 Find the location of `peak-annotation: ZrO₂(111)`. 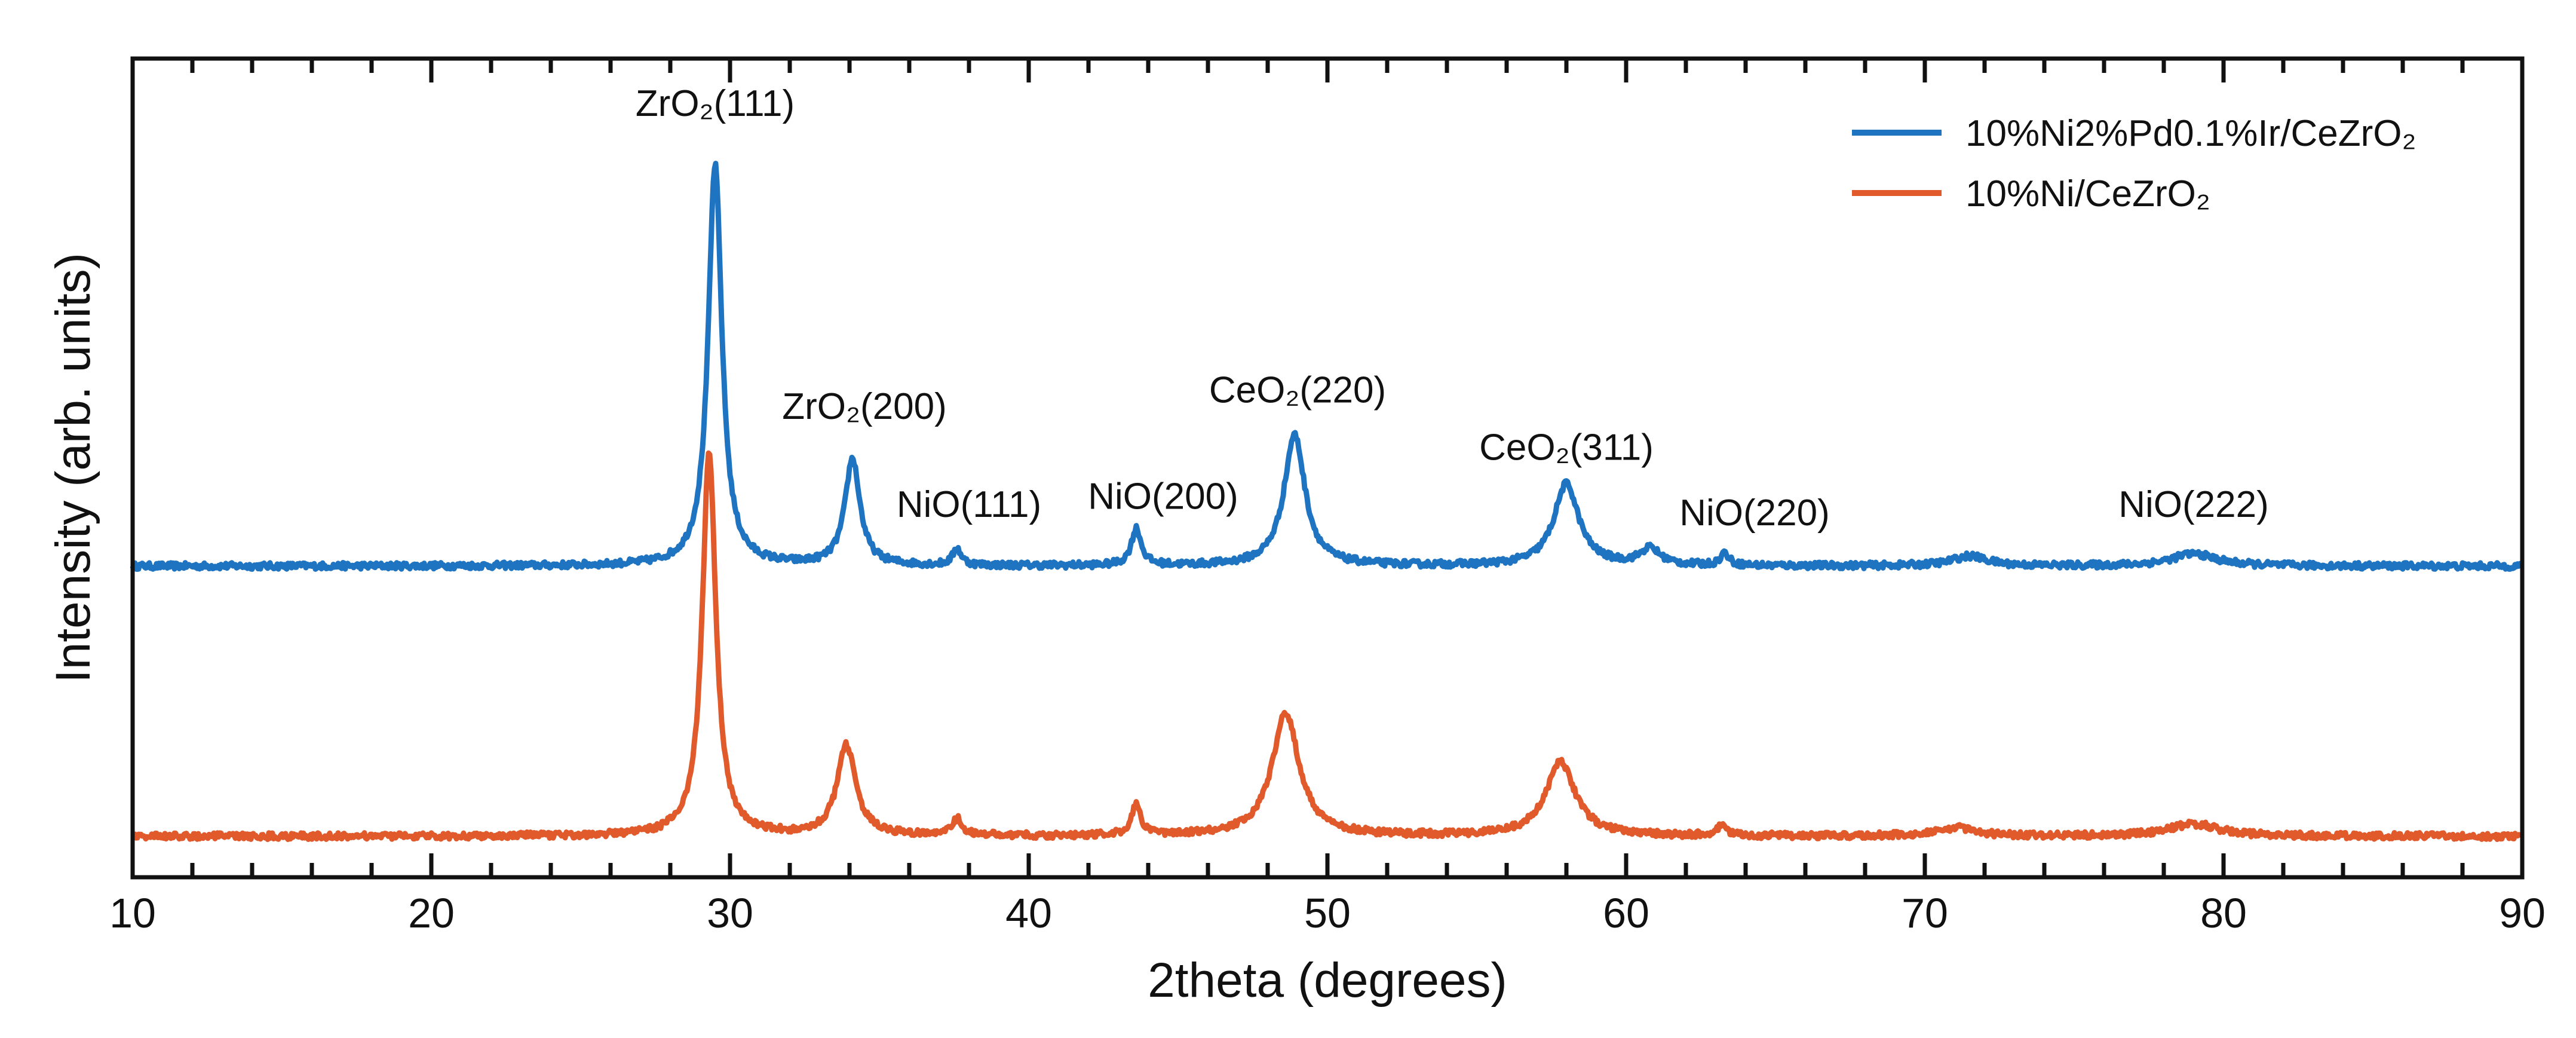

peak-annotation: ZrO₂(111) is located at coordinates (715, 103).